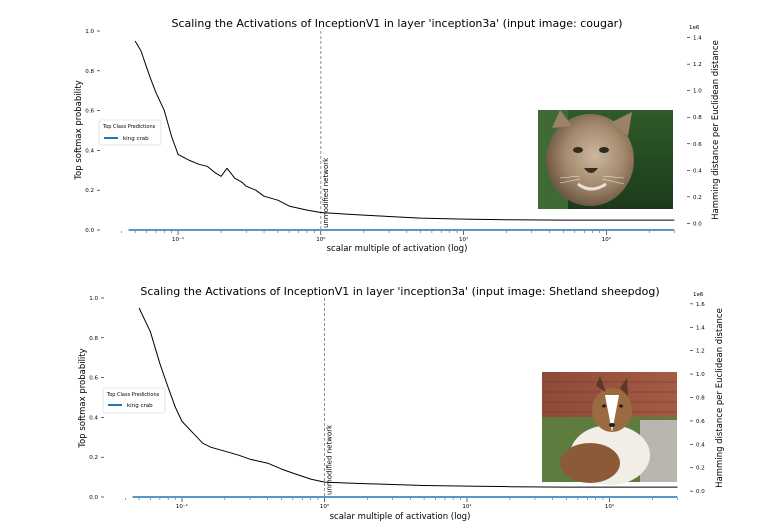  I want to click on y2-tick-label: 1.6, so click(700, 305).